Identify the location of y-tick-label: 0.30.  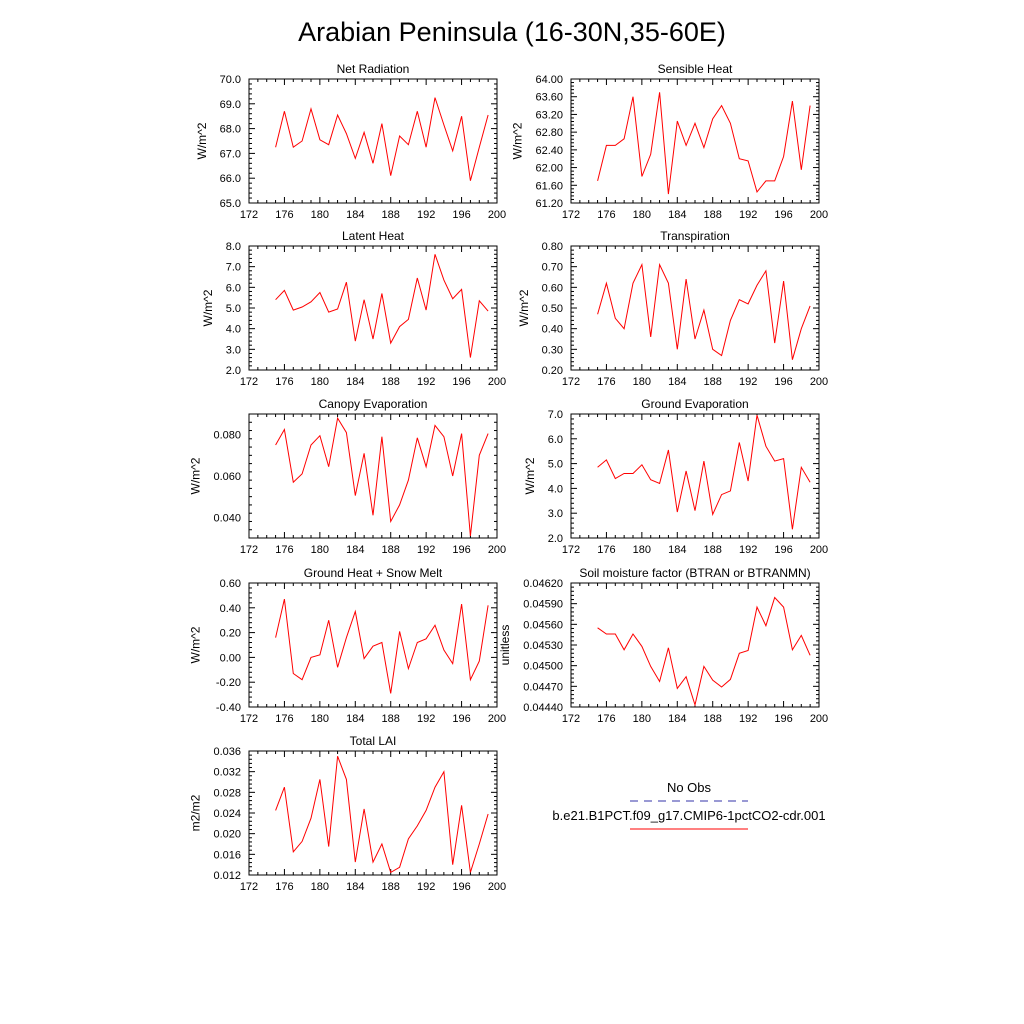
(552, 350).